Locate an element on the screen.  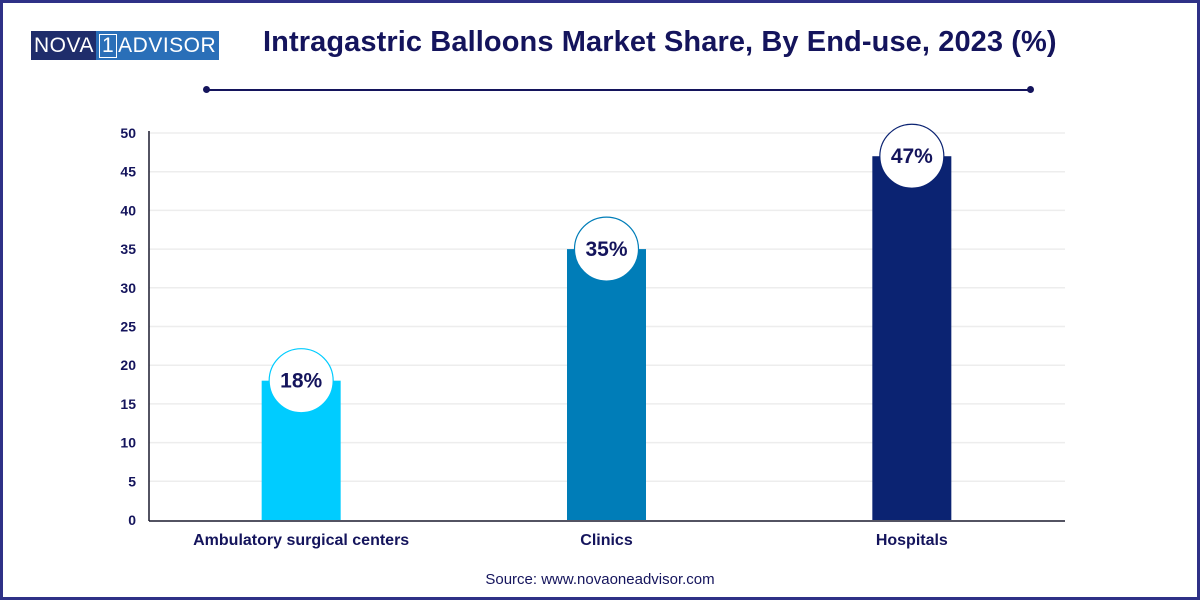
underline-dot-right is located at coordinates (1030, 89).